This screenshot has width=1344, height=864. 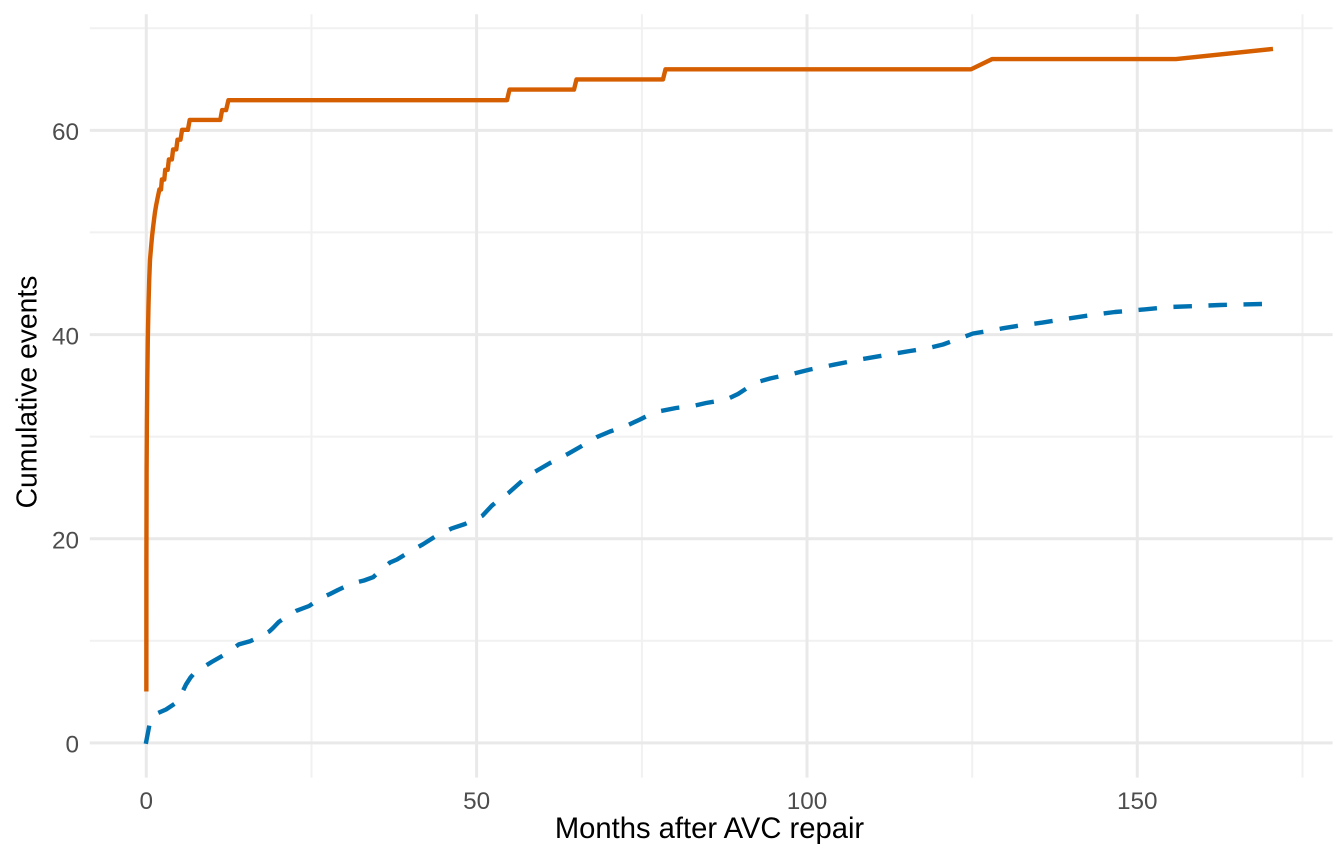 I want to click on svg-text: 150, so click(x=1137, y=801).